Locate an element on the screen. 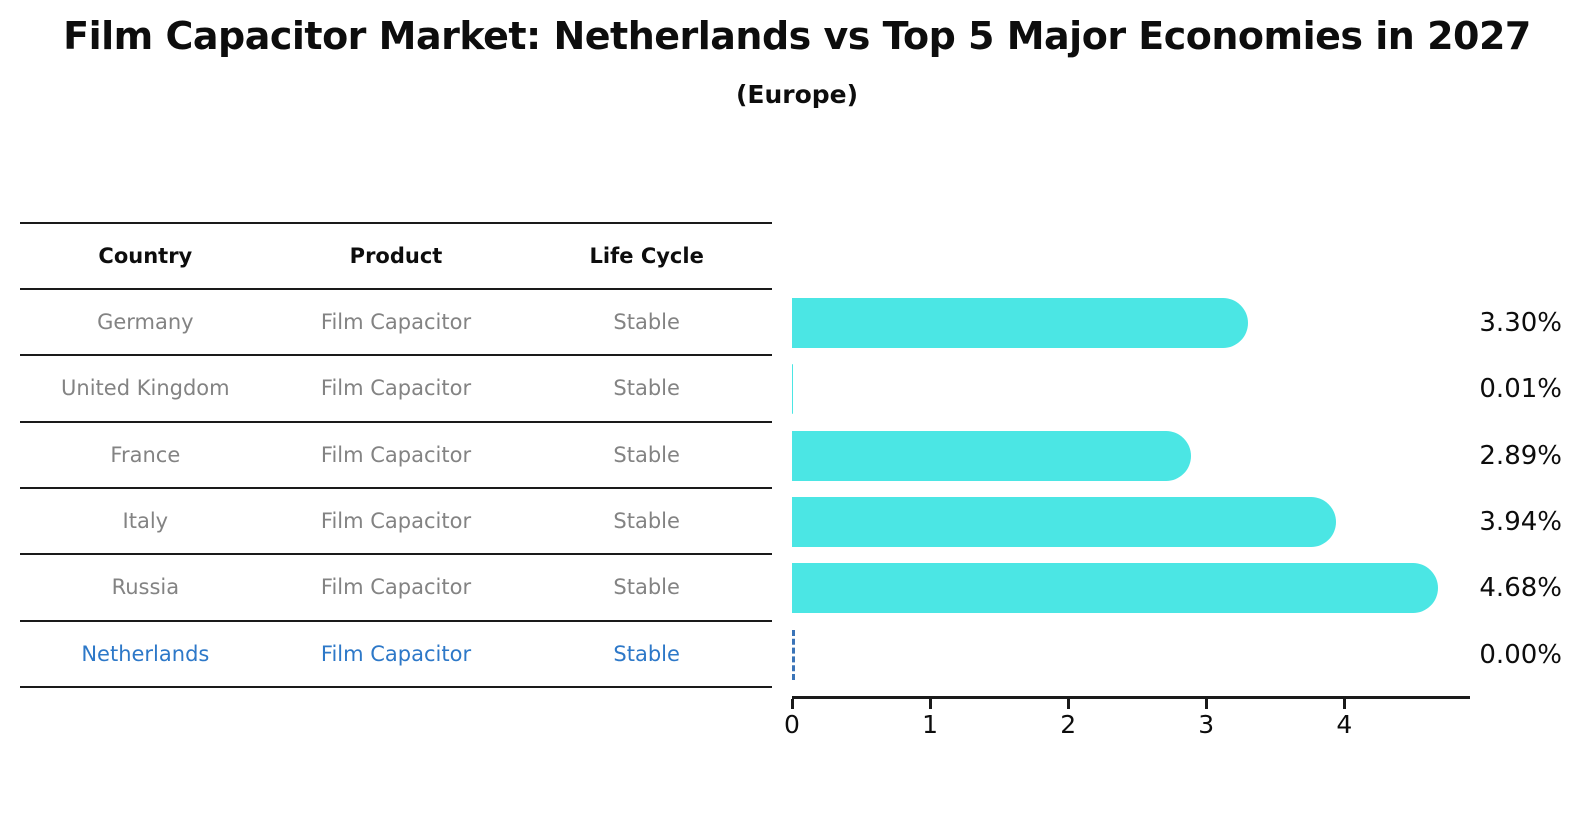 This screenshot has height=823, width=1594. header-product: Product is located at coordinates (396, 256).